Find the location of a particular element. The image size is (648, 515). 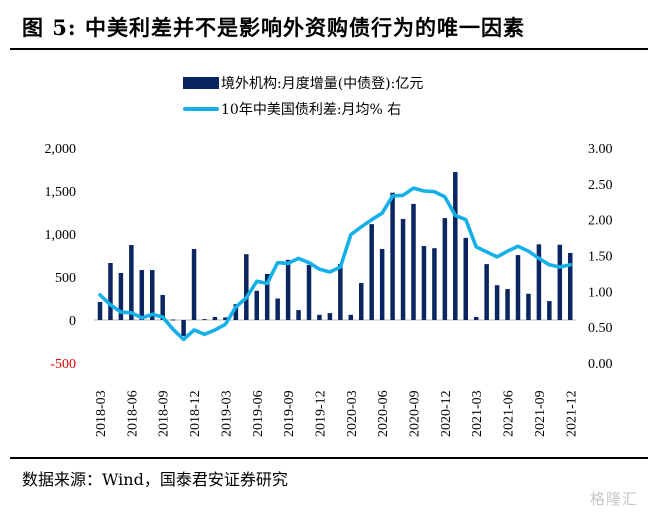

figure-title: 图 5: 中美利差并不是影响外资购债行为的唯一因素 is located at coordinates (273, 27).